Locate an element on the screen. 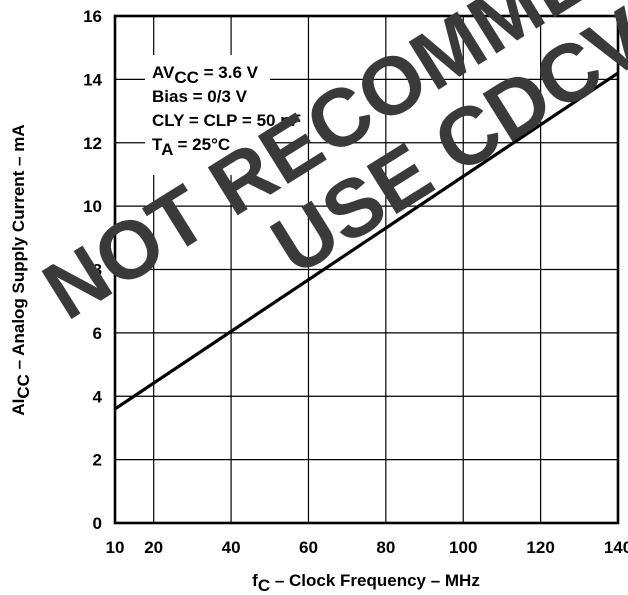 This screenshot has width=628, height=595. y-tick-label: 6 is located at coordinates (97, 333).